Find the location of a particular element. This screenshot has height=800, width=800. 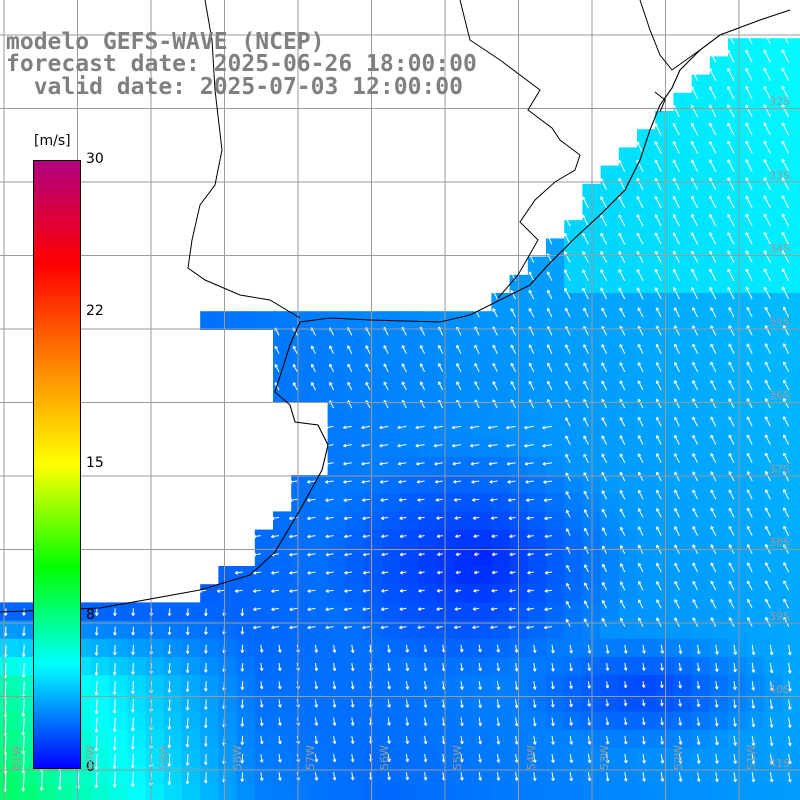

lat-label: 33S is located at coordinates (779, 175).